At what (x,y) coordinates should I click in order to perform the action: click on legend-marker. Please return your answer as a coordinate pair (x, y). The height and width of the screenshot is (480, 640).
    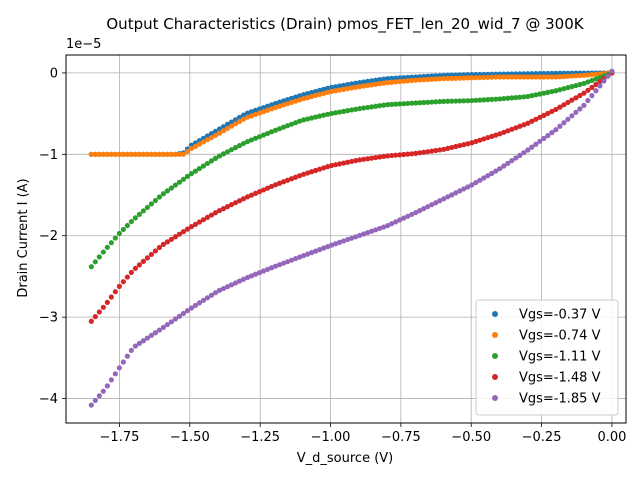
    Looking at the image, I should click on (495, 356).